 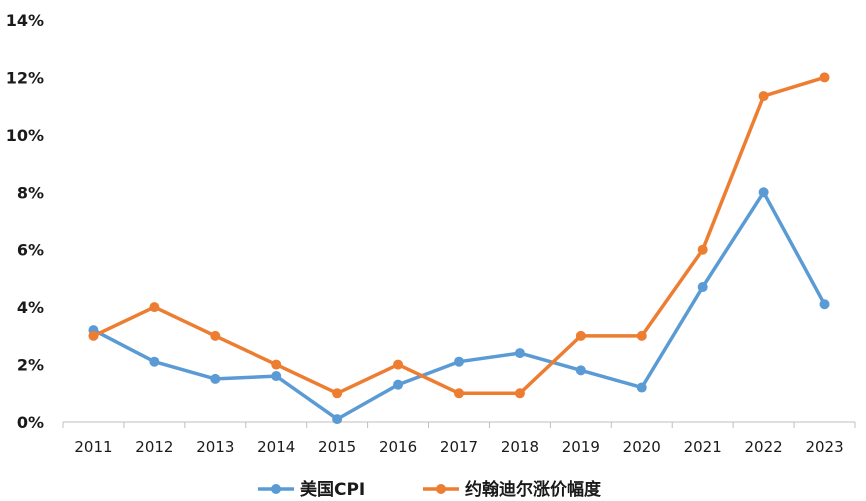 What do you see at coordinates (824, 447) in the screenshot?
I see `x-tick-label: 2023` at bounding box center [824, 447].